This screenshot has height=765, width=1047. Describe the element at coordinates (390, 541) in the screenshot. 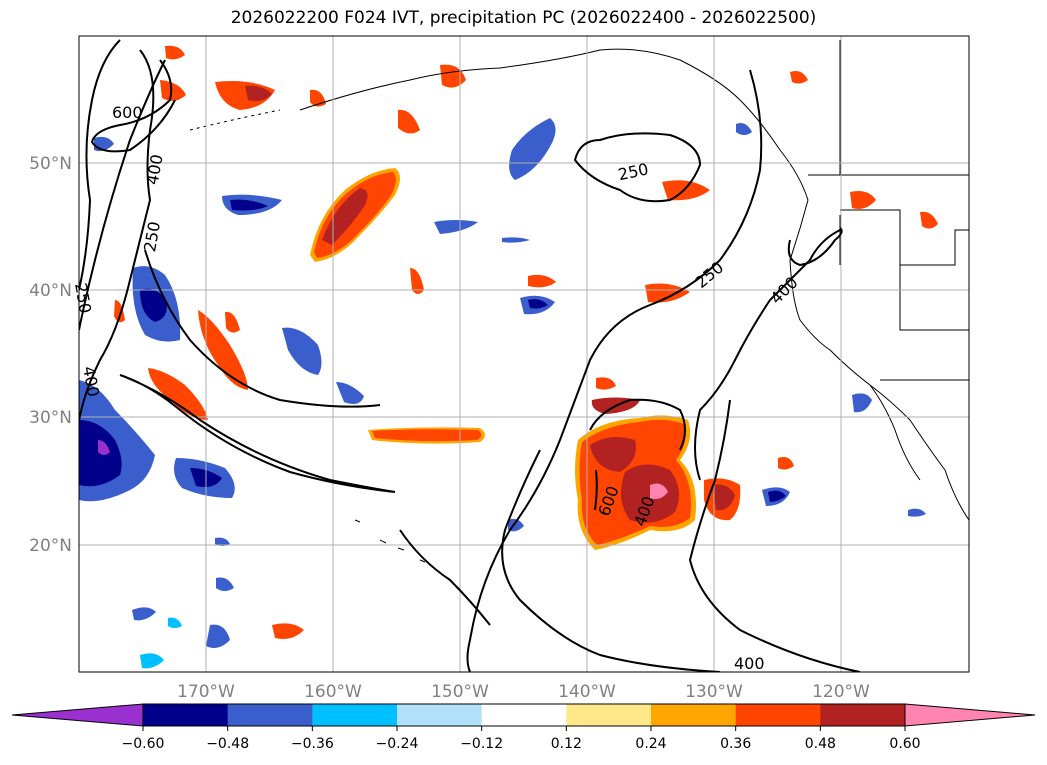

I see `hawaii` at that location.